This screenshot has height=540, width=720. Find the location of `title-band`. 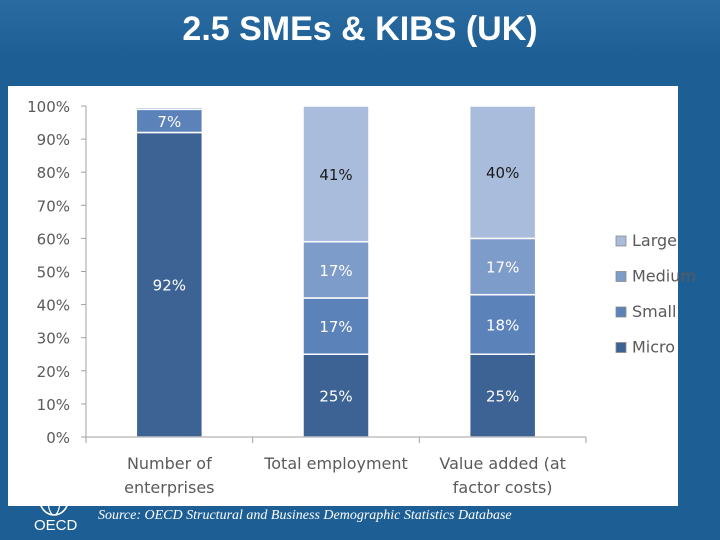

title-band is located at coordinates (360, 29).